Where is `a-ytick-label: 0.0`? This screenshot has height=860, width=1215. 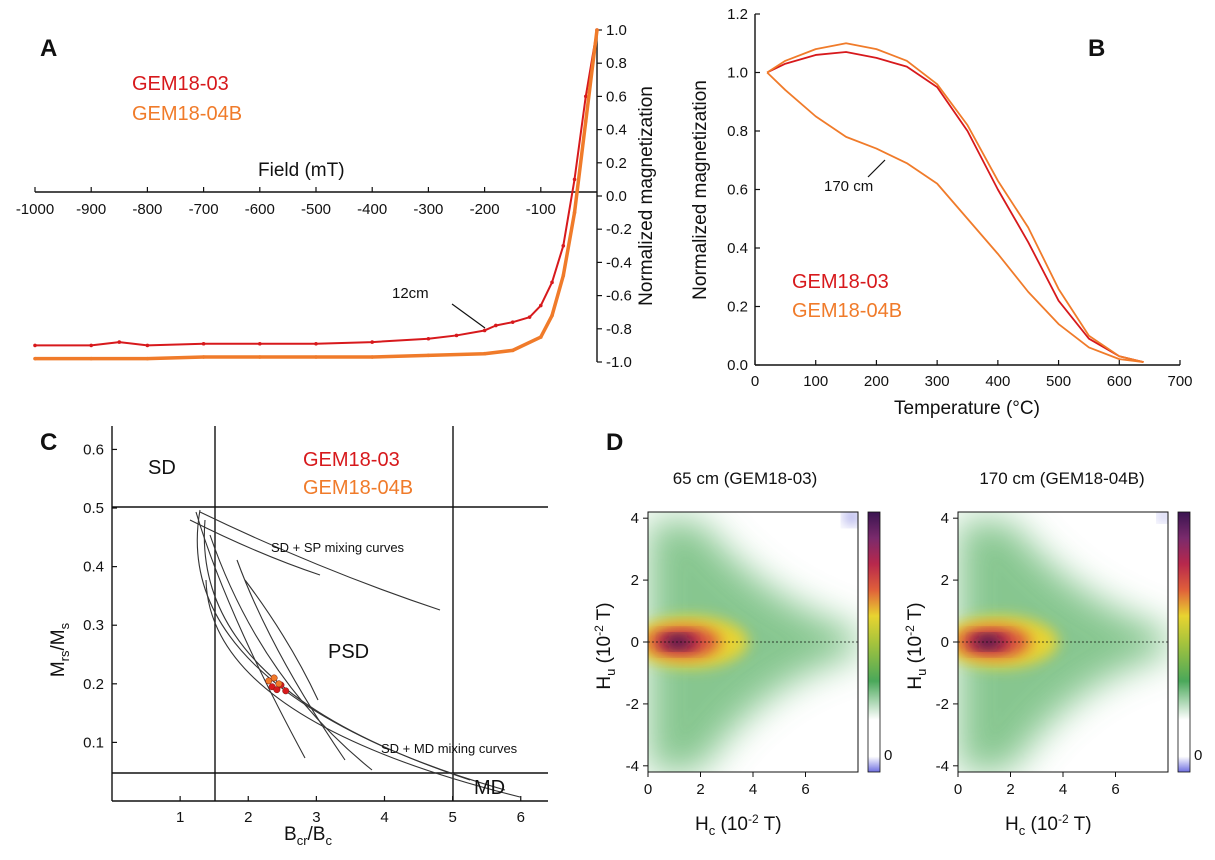
a-ytick-label: 0.0 is located at coordinates (616, 196).